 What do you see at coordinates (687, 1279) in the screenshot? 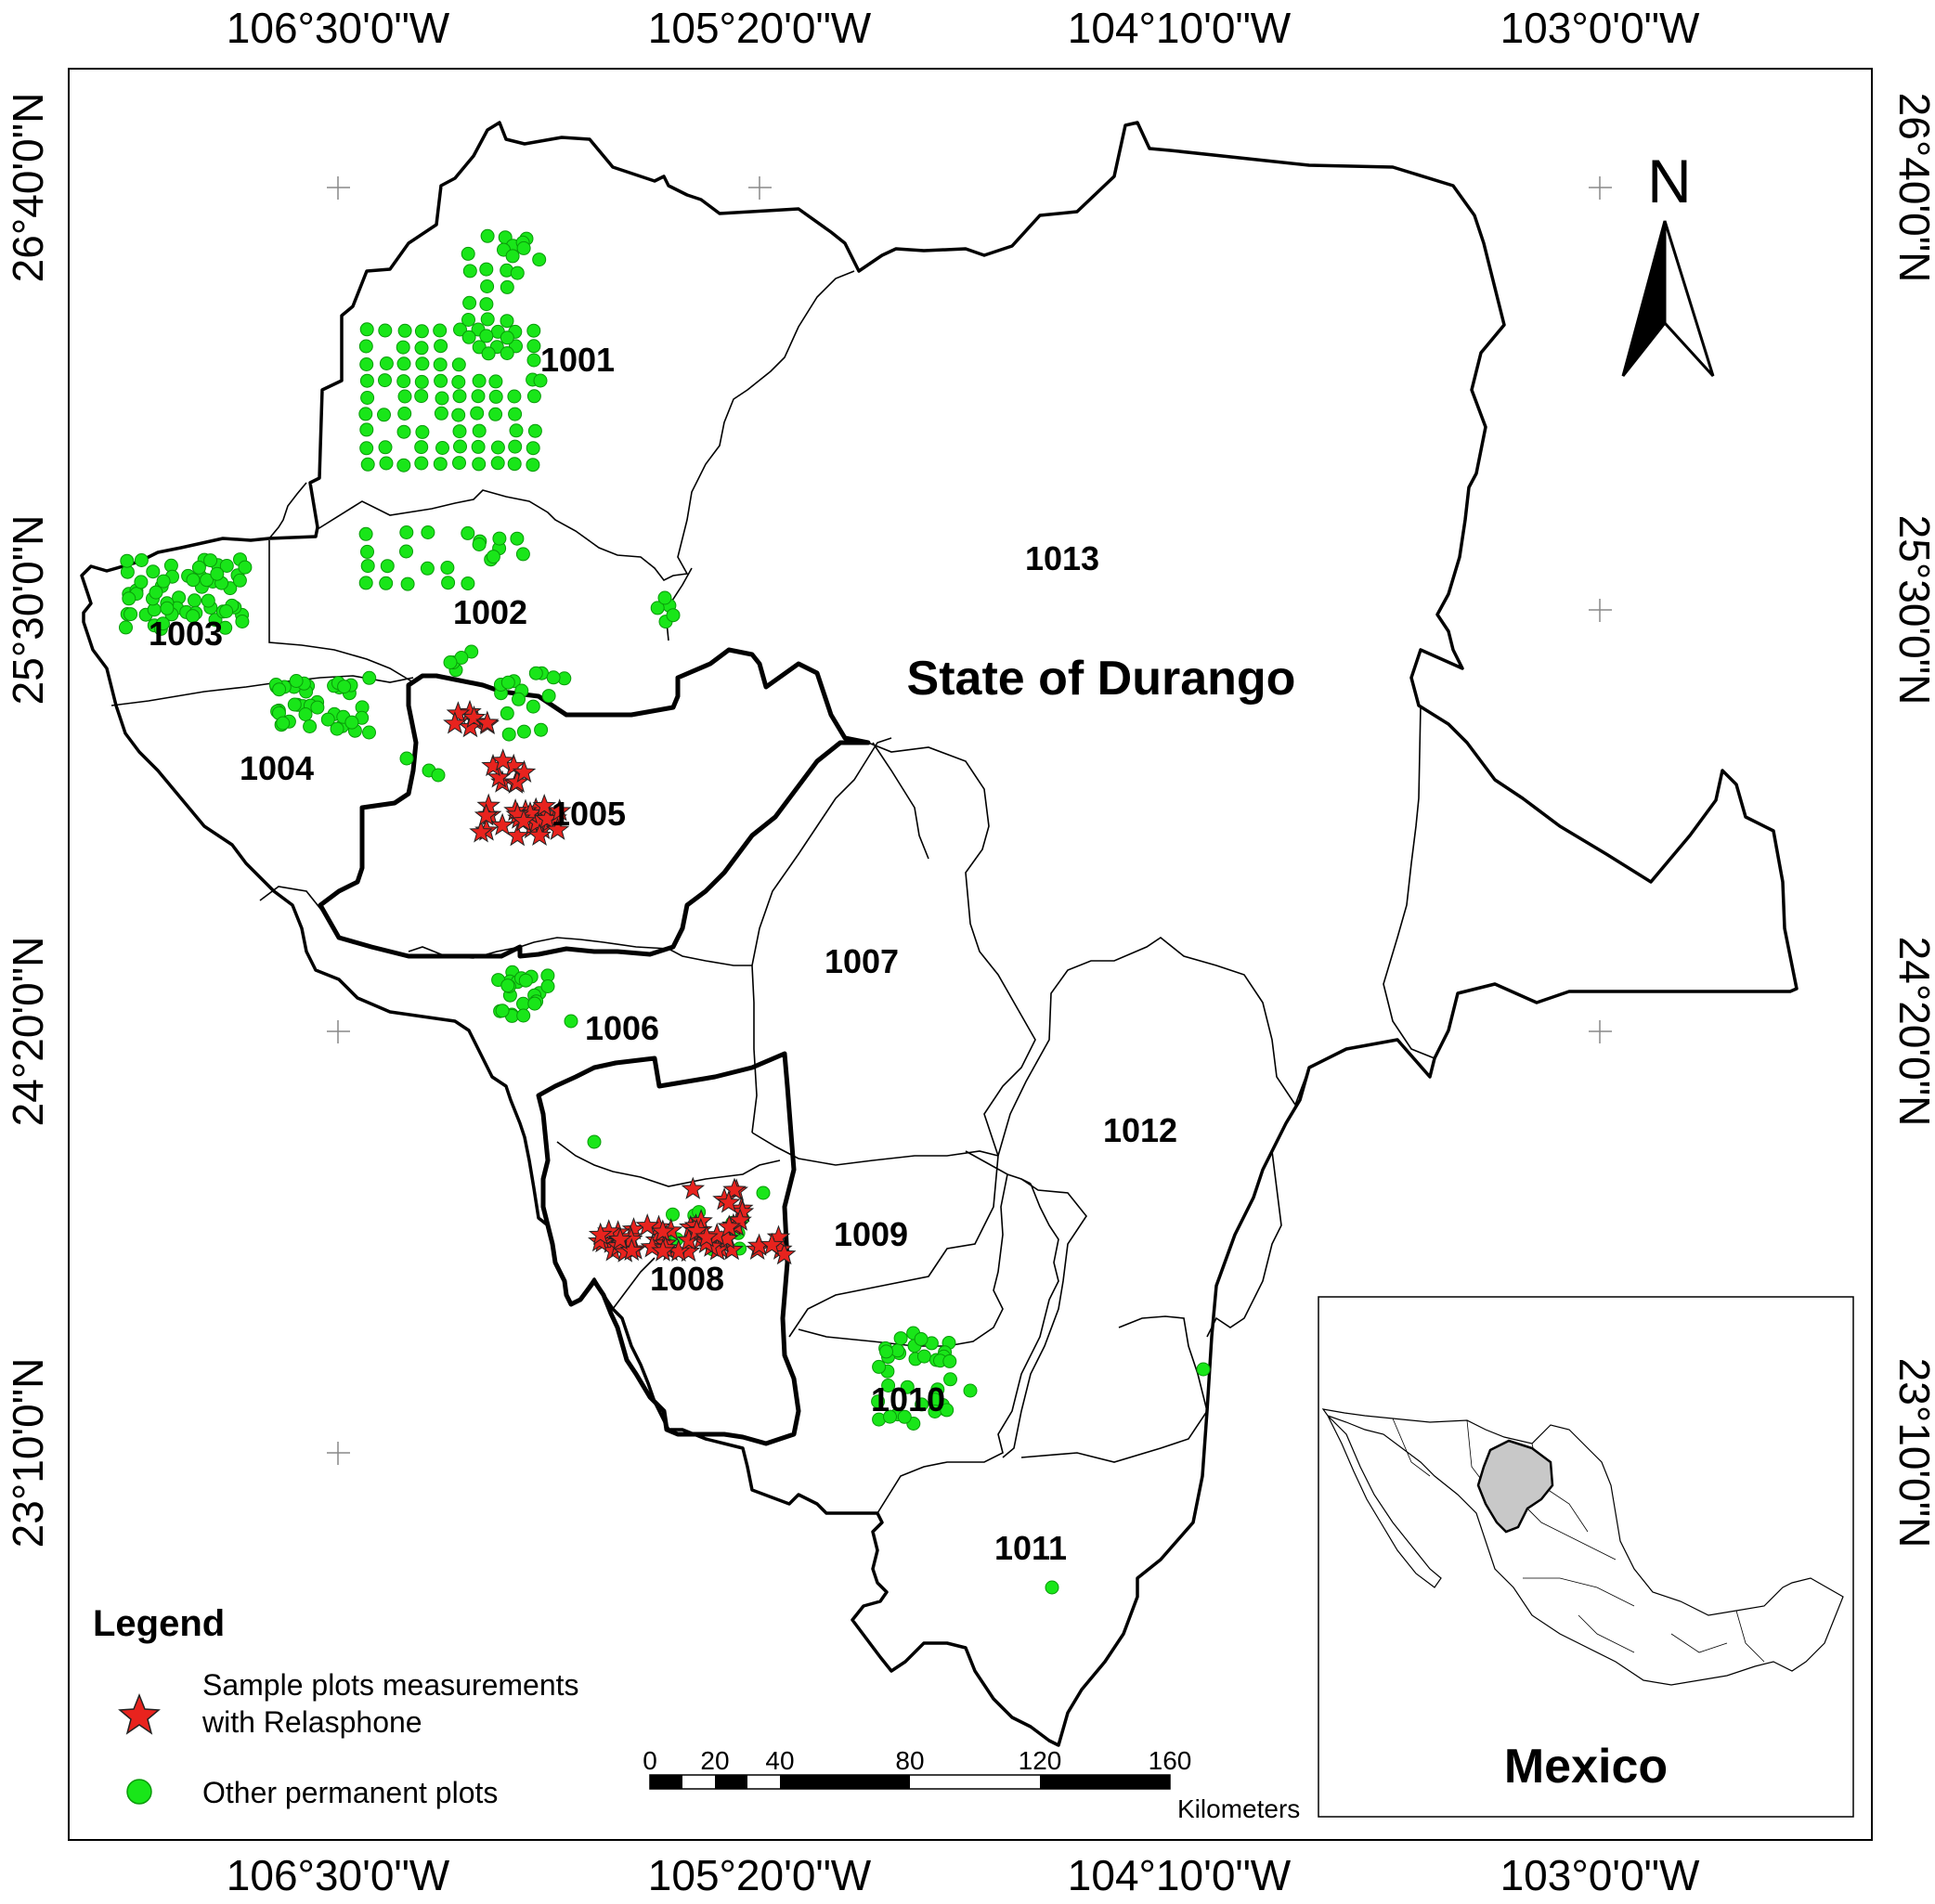
I see `district-label-1008: 1008` at bounding box center [687, 1279].